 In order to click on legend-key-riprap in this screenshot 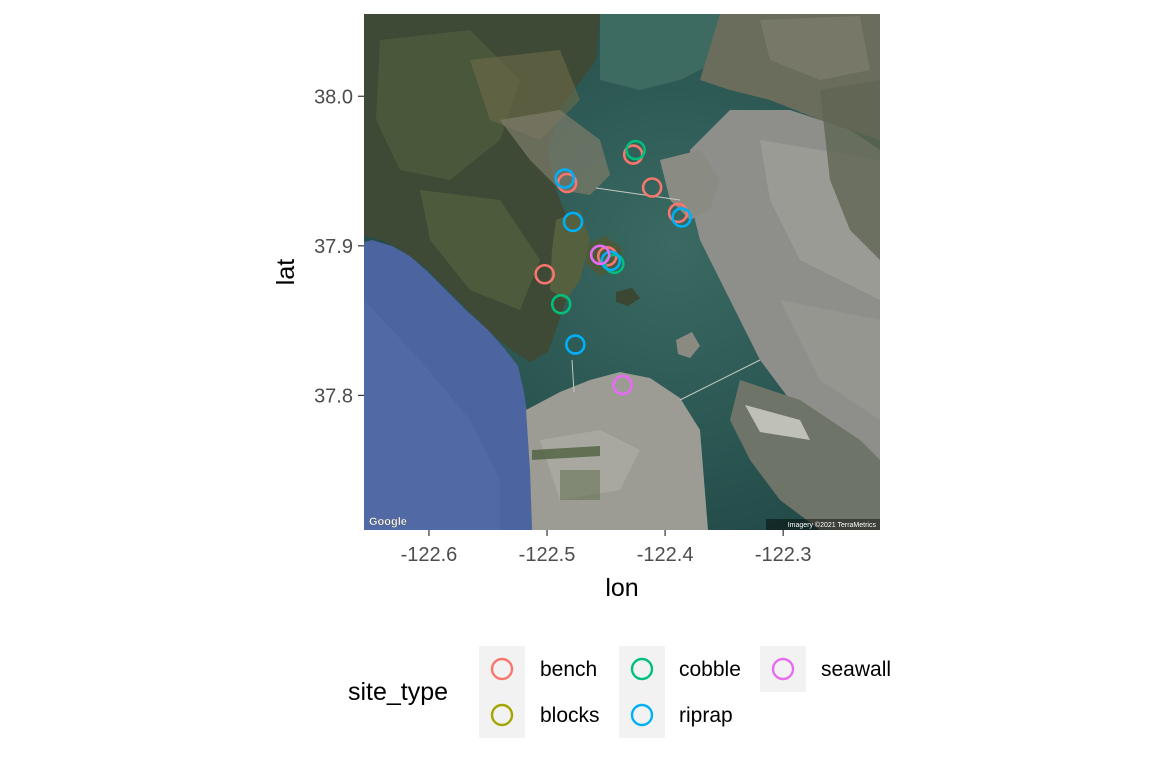, I will do `click(642, 715)`.